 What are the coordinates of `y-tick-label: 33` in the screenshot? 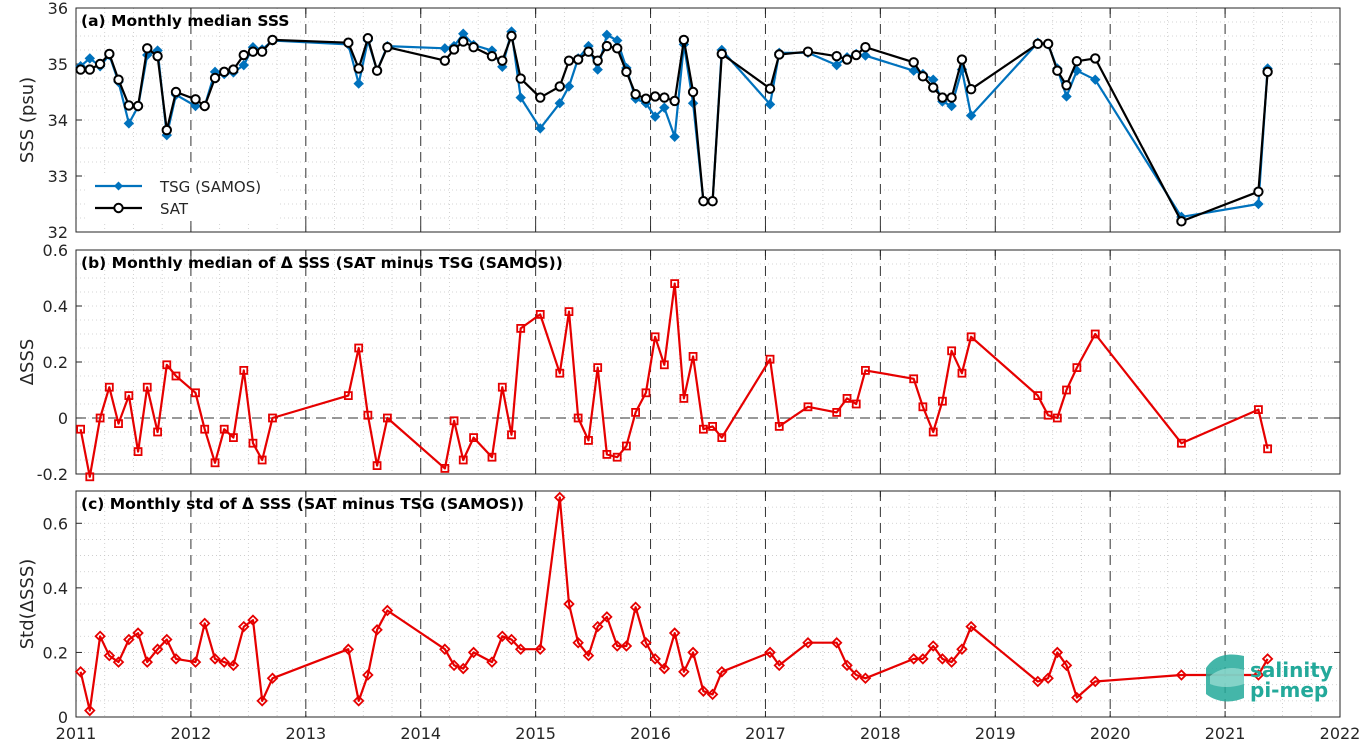 It's located at (58, 176).